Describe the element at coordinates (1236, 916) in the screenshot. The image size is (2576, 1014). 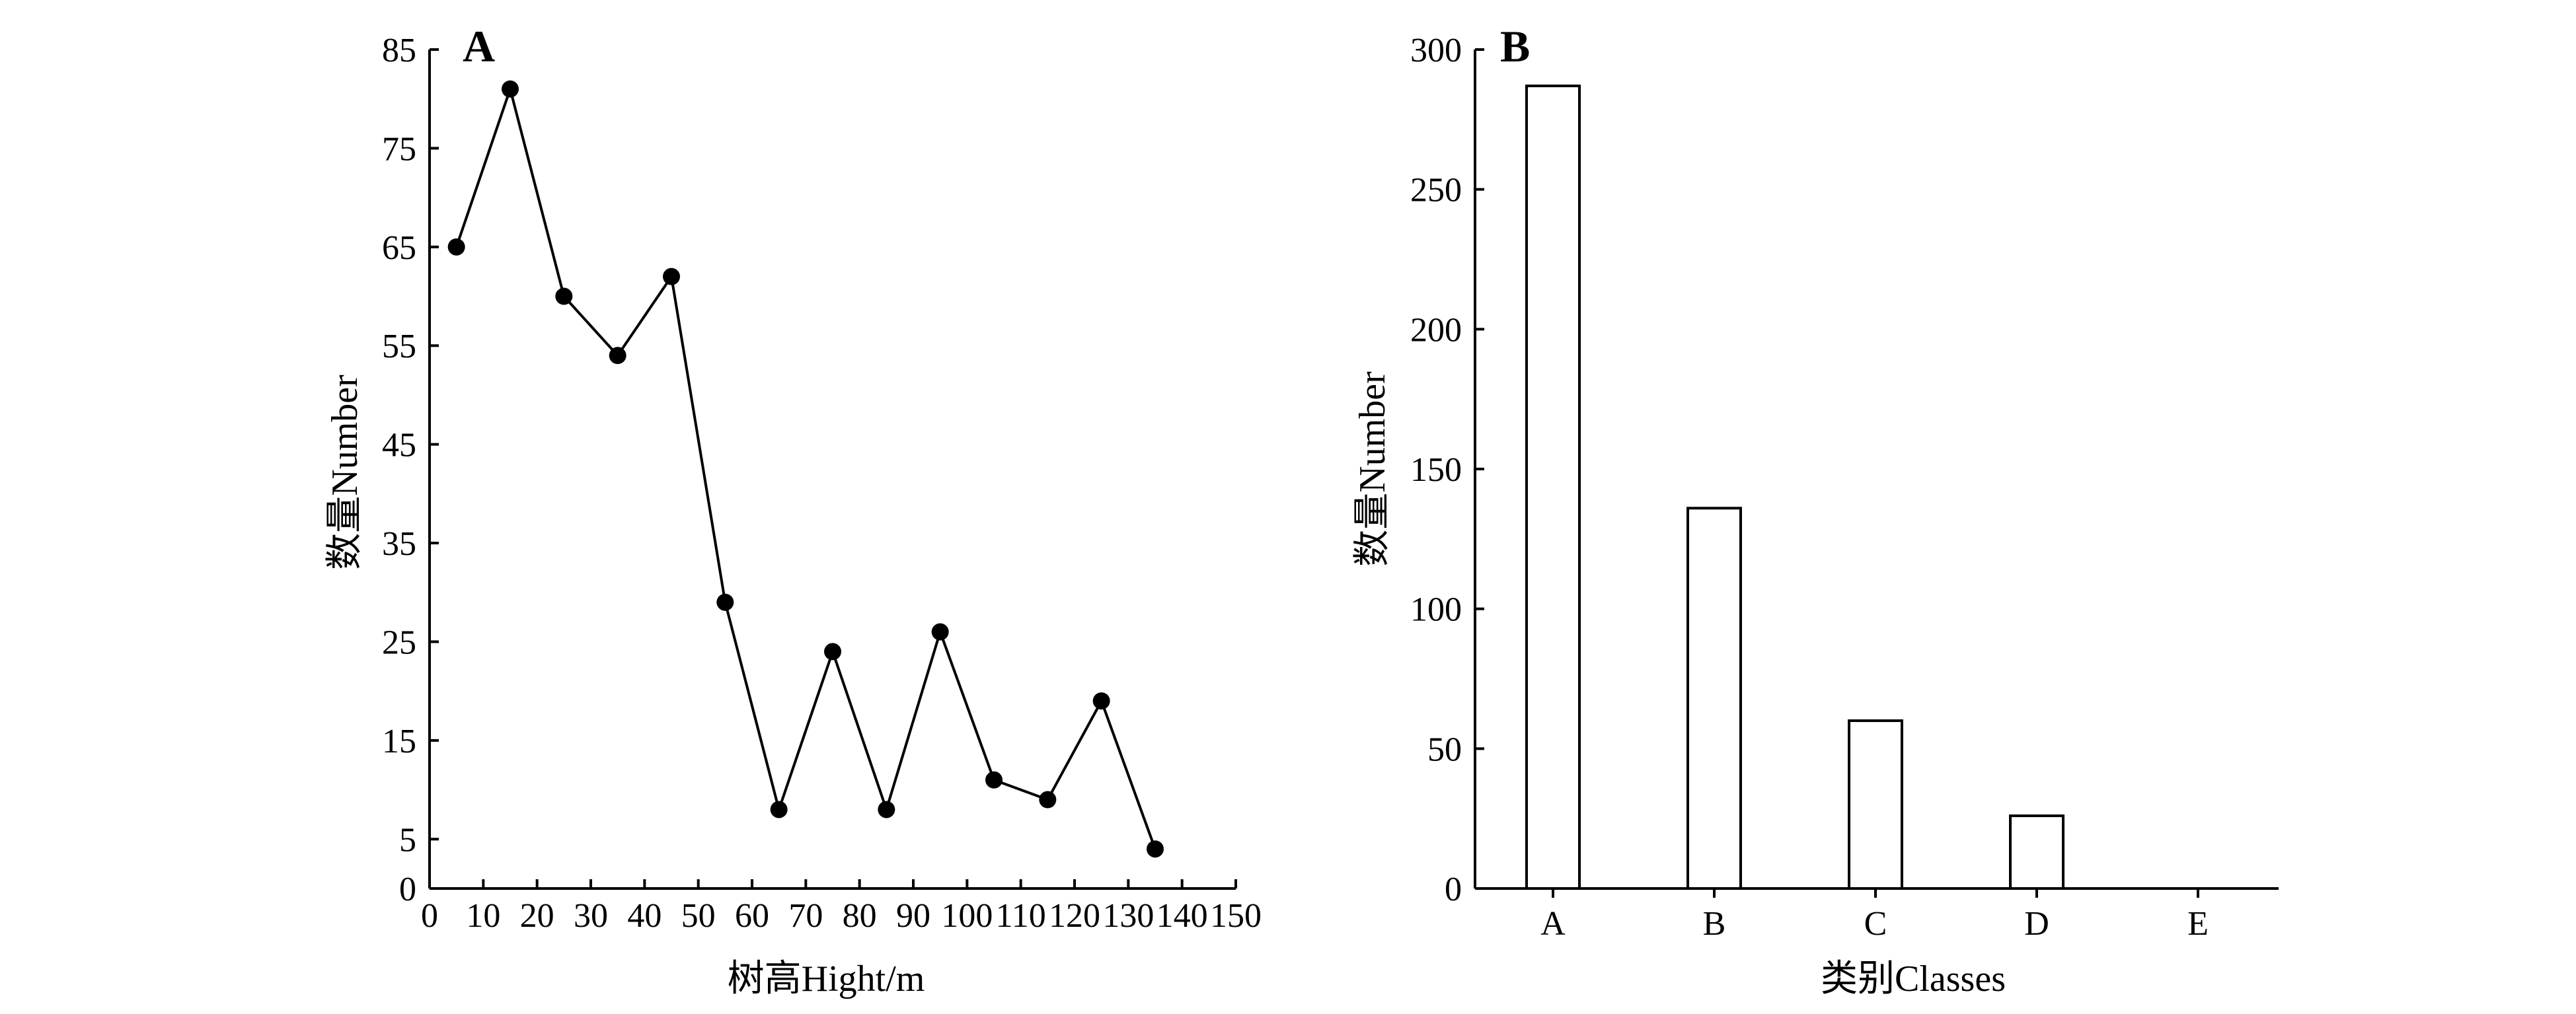
I see `panel-a-x-tick-label: 150` at that location.